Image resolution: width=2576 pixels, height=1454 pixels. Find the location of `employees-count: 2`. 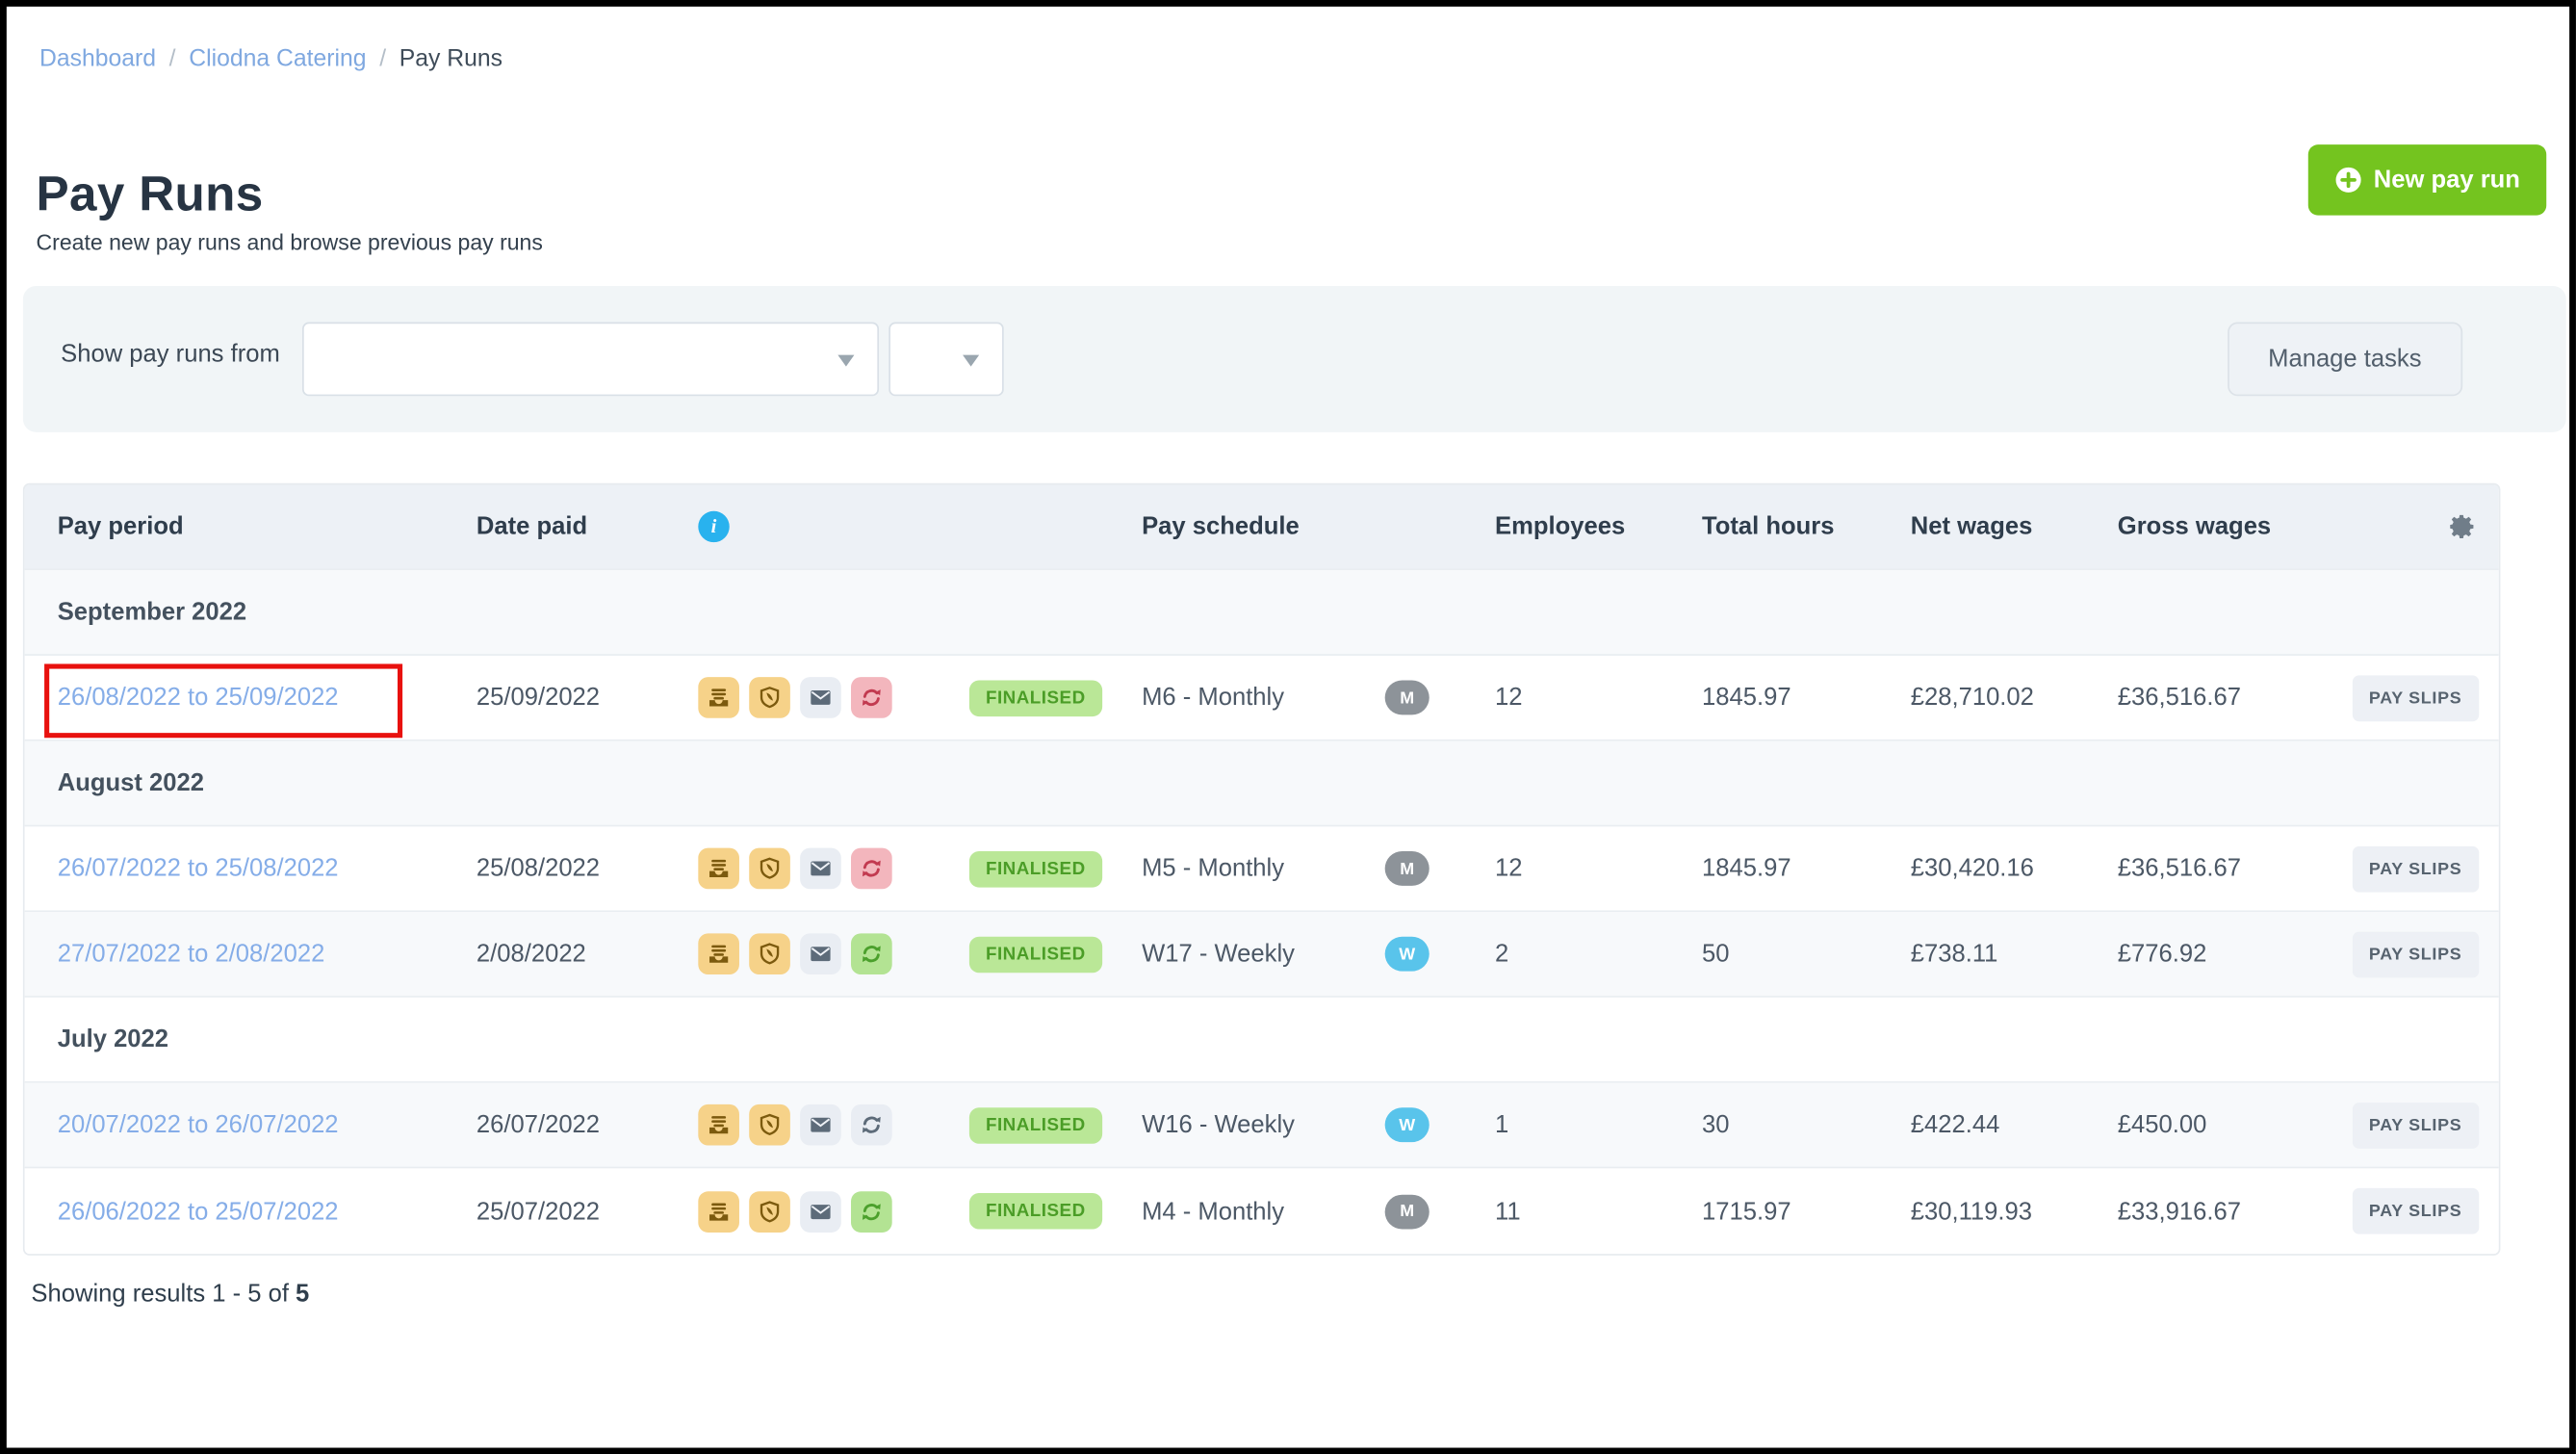

employees-count: 2 is located at coordinates (1502, 954).